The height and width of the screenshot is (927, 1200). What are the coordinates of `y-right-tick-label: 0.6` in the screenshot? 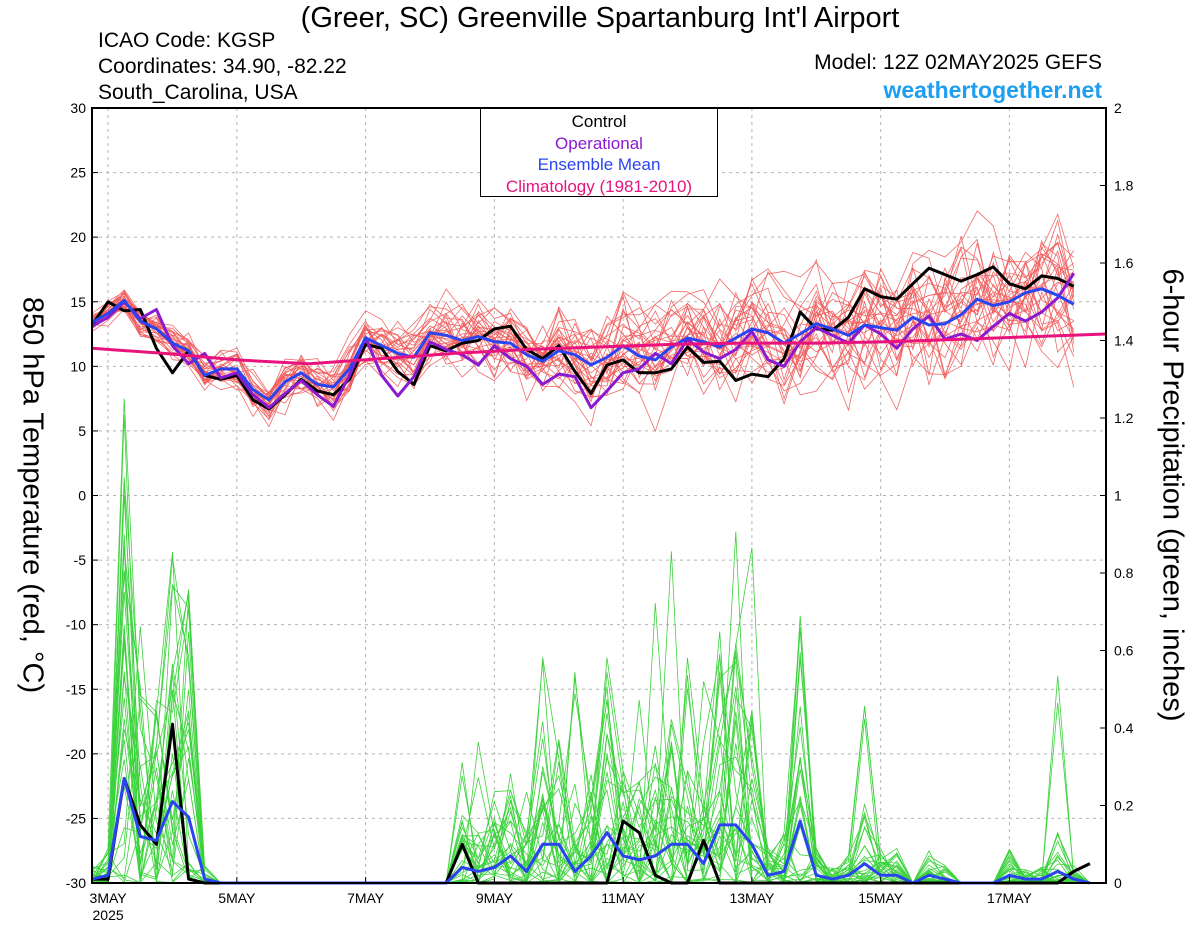 It's located at (1124, 651).